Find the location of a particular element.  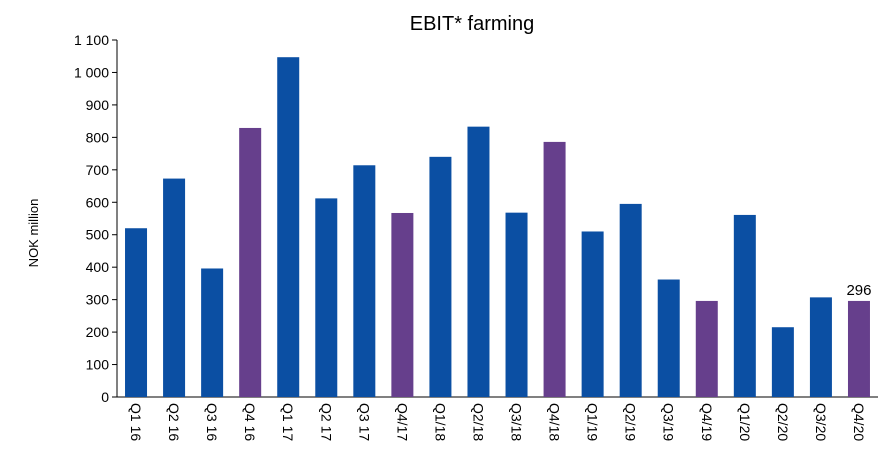

x-tick-label: Q4/20 is located at coordinates (859, 422).